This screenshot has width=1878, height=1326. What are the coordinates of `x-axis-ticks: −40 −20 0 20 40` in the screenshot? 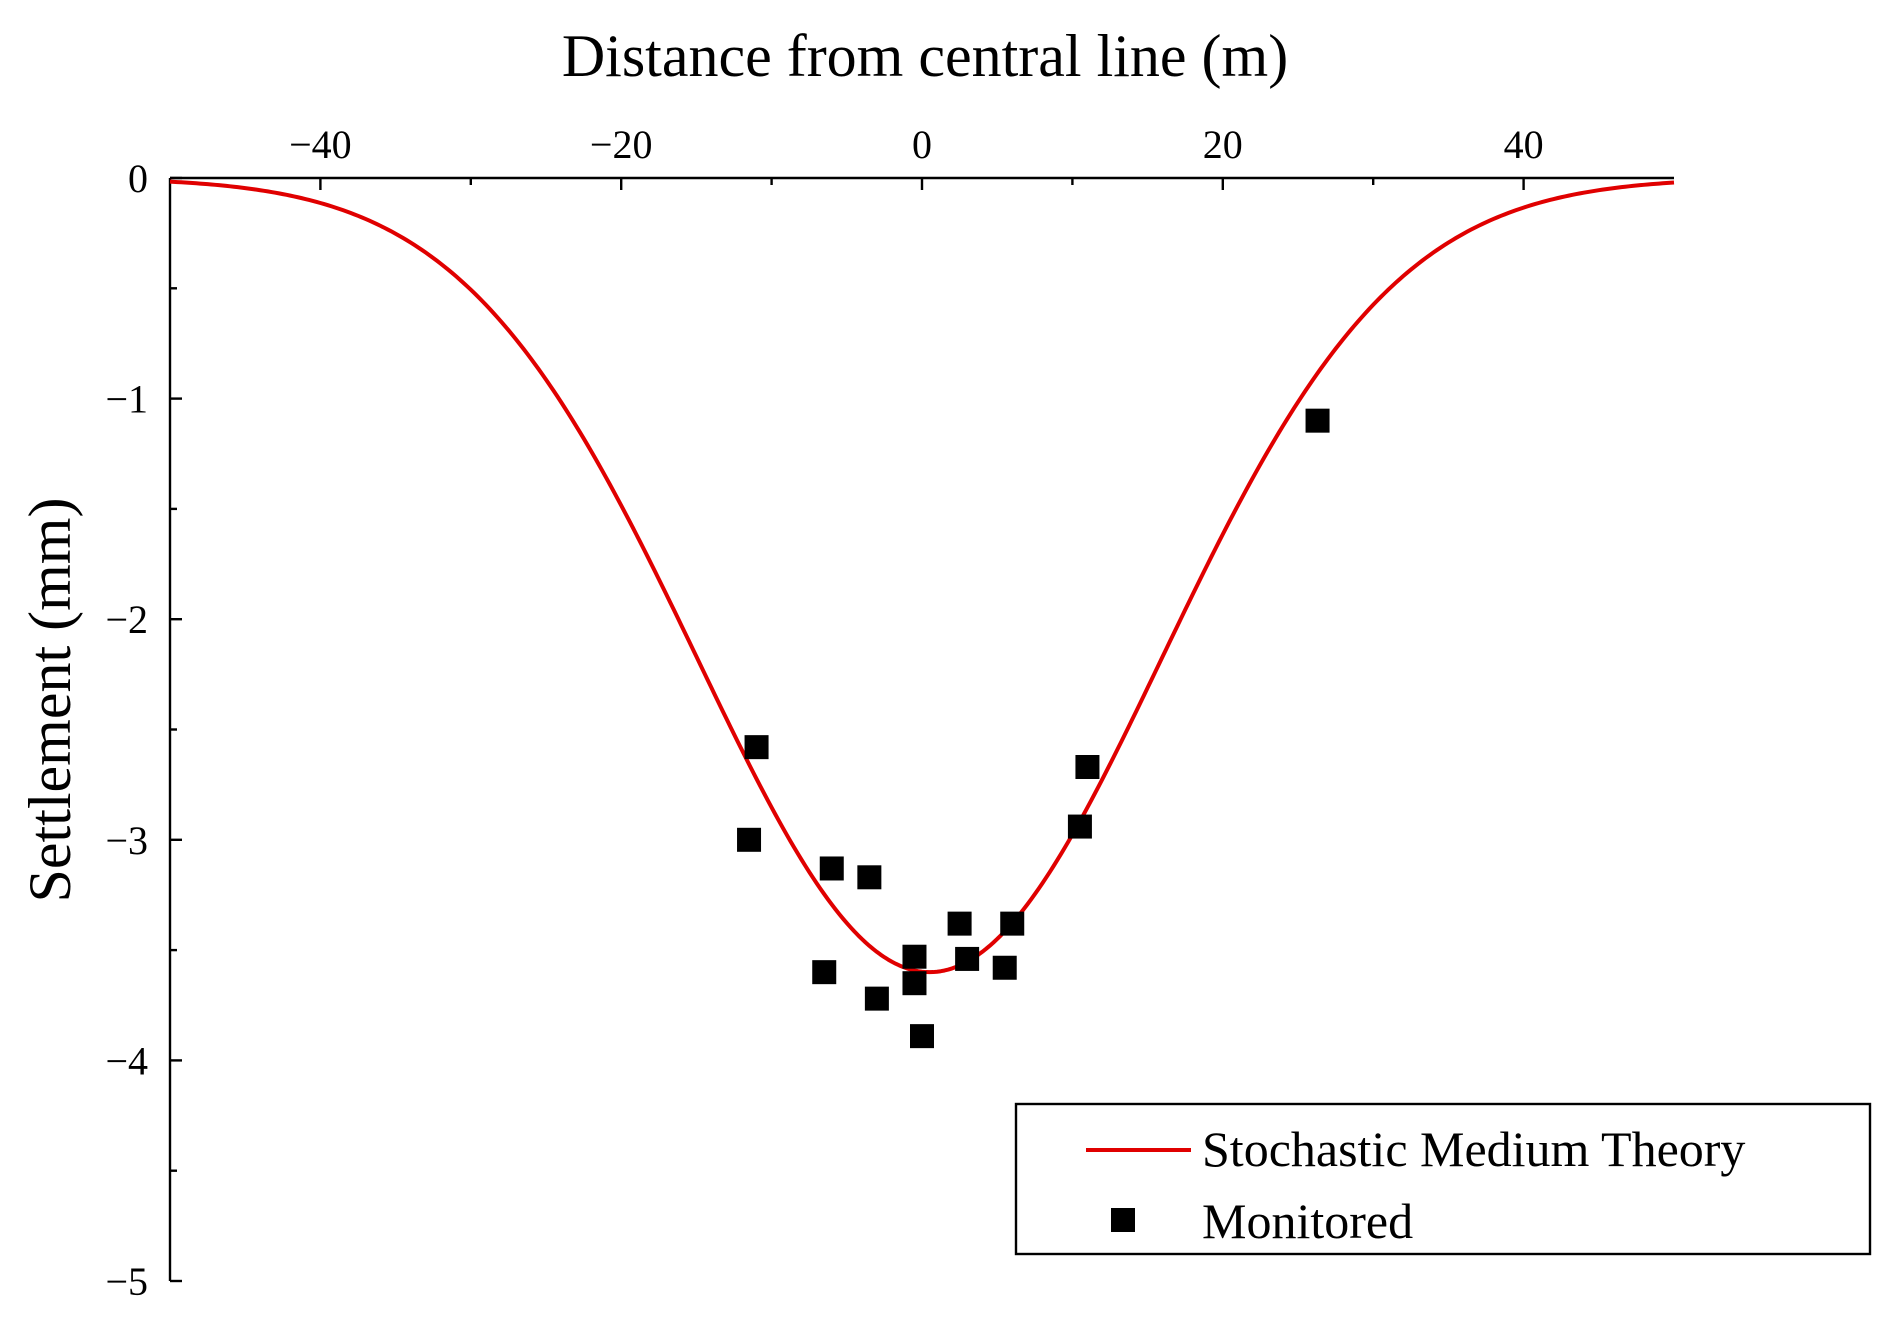 It's located at (916, 156).